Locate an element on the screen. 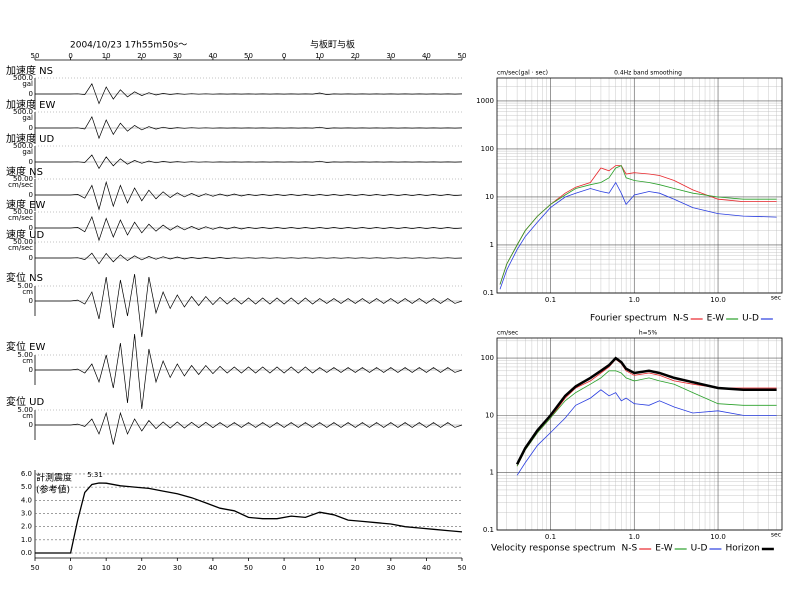 This screenshot has height=612, width=792. trace-label: 変位 NS is located at coordinates (24, 277).